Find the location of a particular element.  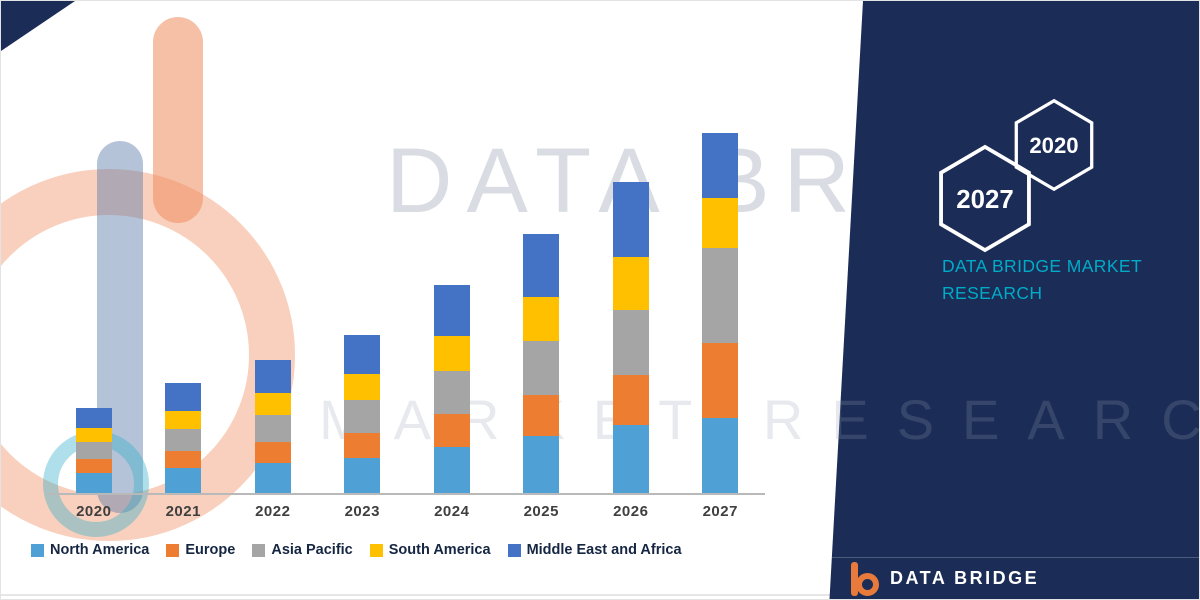

x-axis-label-2020: 2020 is located at coordinates (94, 511).